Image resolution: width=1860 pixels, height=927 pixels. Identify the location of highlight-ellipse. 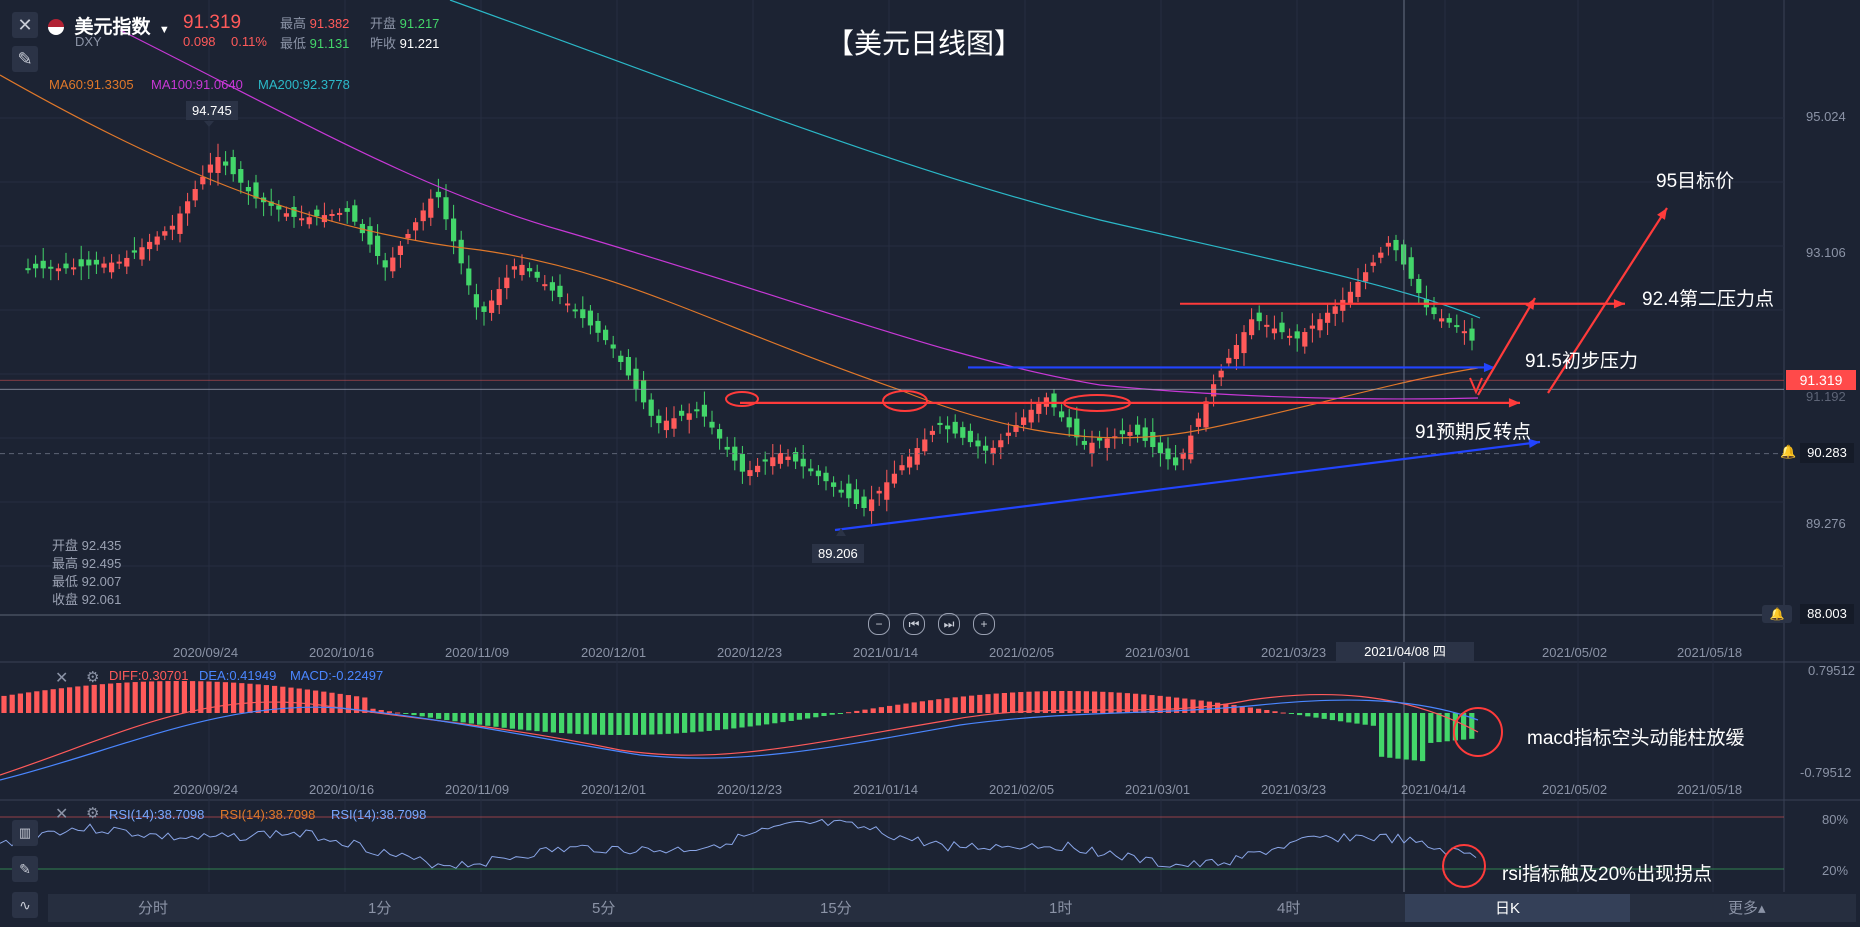
(742, 399).